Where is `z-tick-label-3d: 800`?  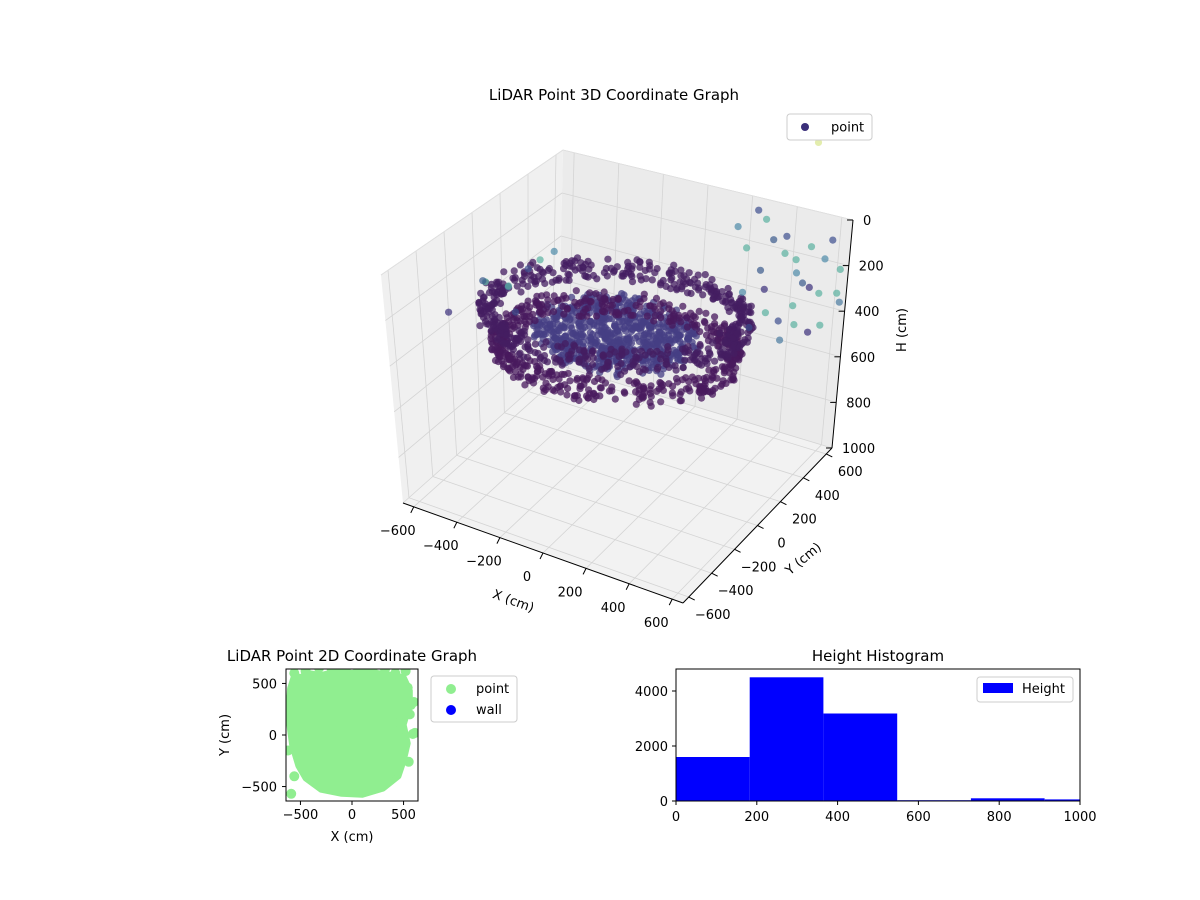 z-tick-label-3d: 800 is located at coordinates (858, 403).